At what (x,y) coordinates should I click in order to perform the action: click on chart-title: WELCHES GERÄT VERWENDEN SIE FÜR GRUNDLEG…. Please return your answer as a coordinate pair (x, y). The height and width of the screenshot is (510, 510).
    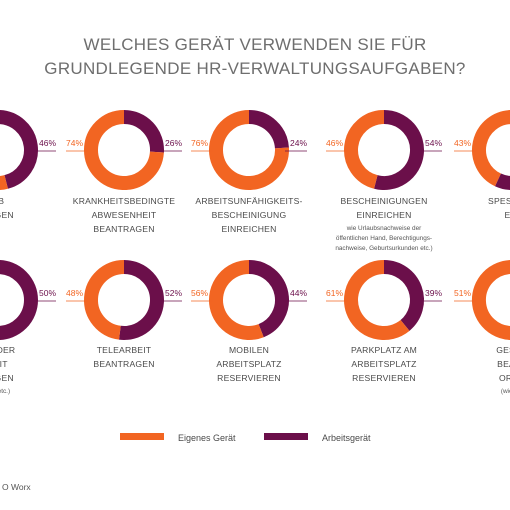
    Looking at the image, I should click on (255, 57).